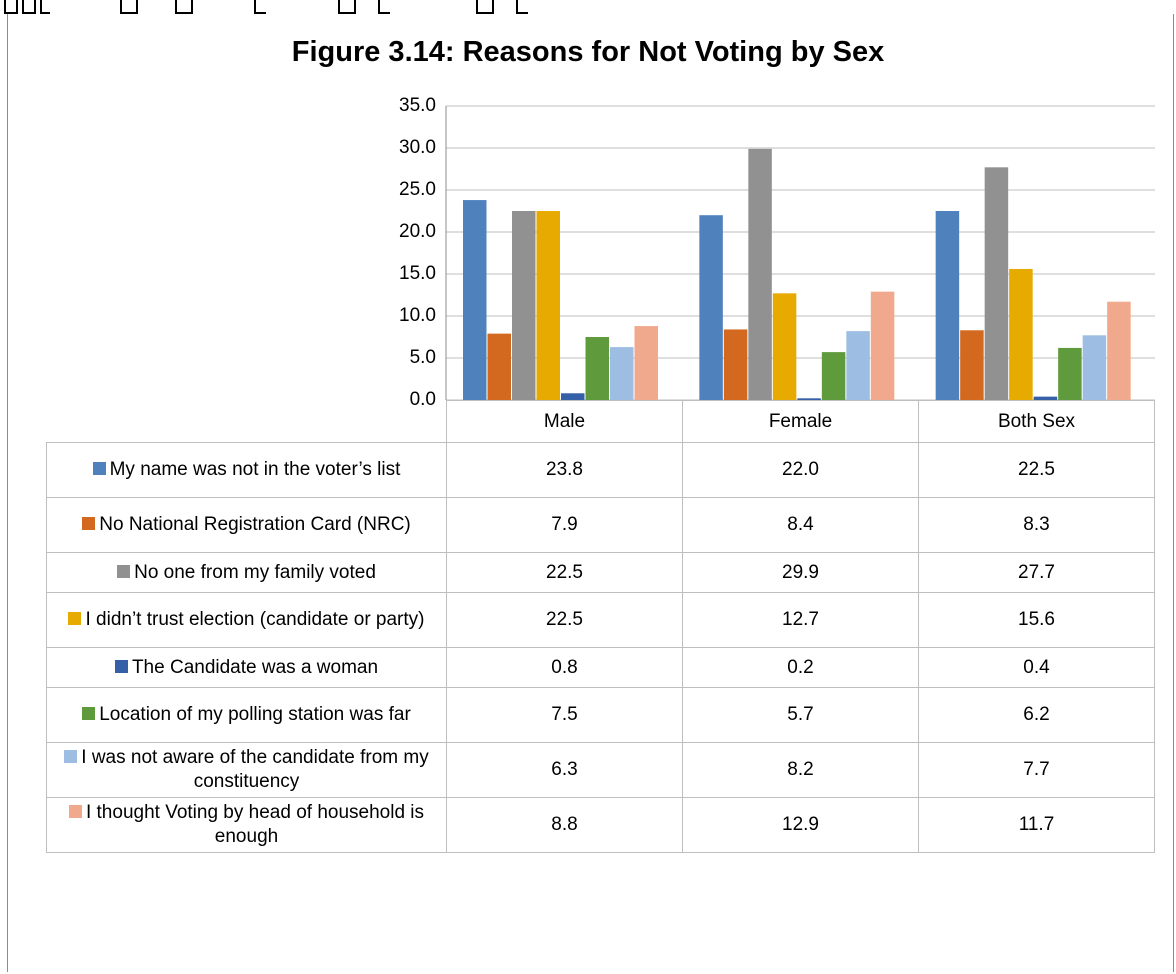 Image resolution: width=1176 pixels, height=974 pixels. What do you see at coordinates (564, 470) in the screenshot?
I see `data-label: 23.8` at bounding box center [564, 470].